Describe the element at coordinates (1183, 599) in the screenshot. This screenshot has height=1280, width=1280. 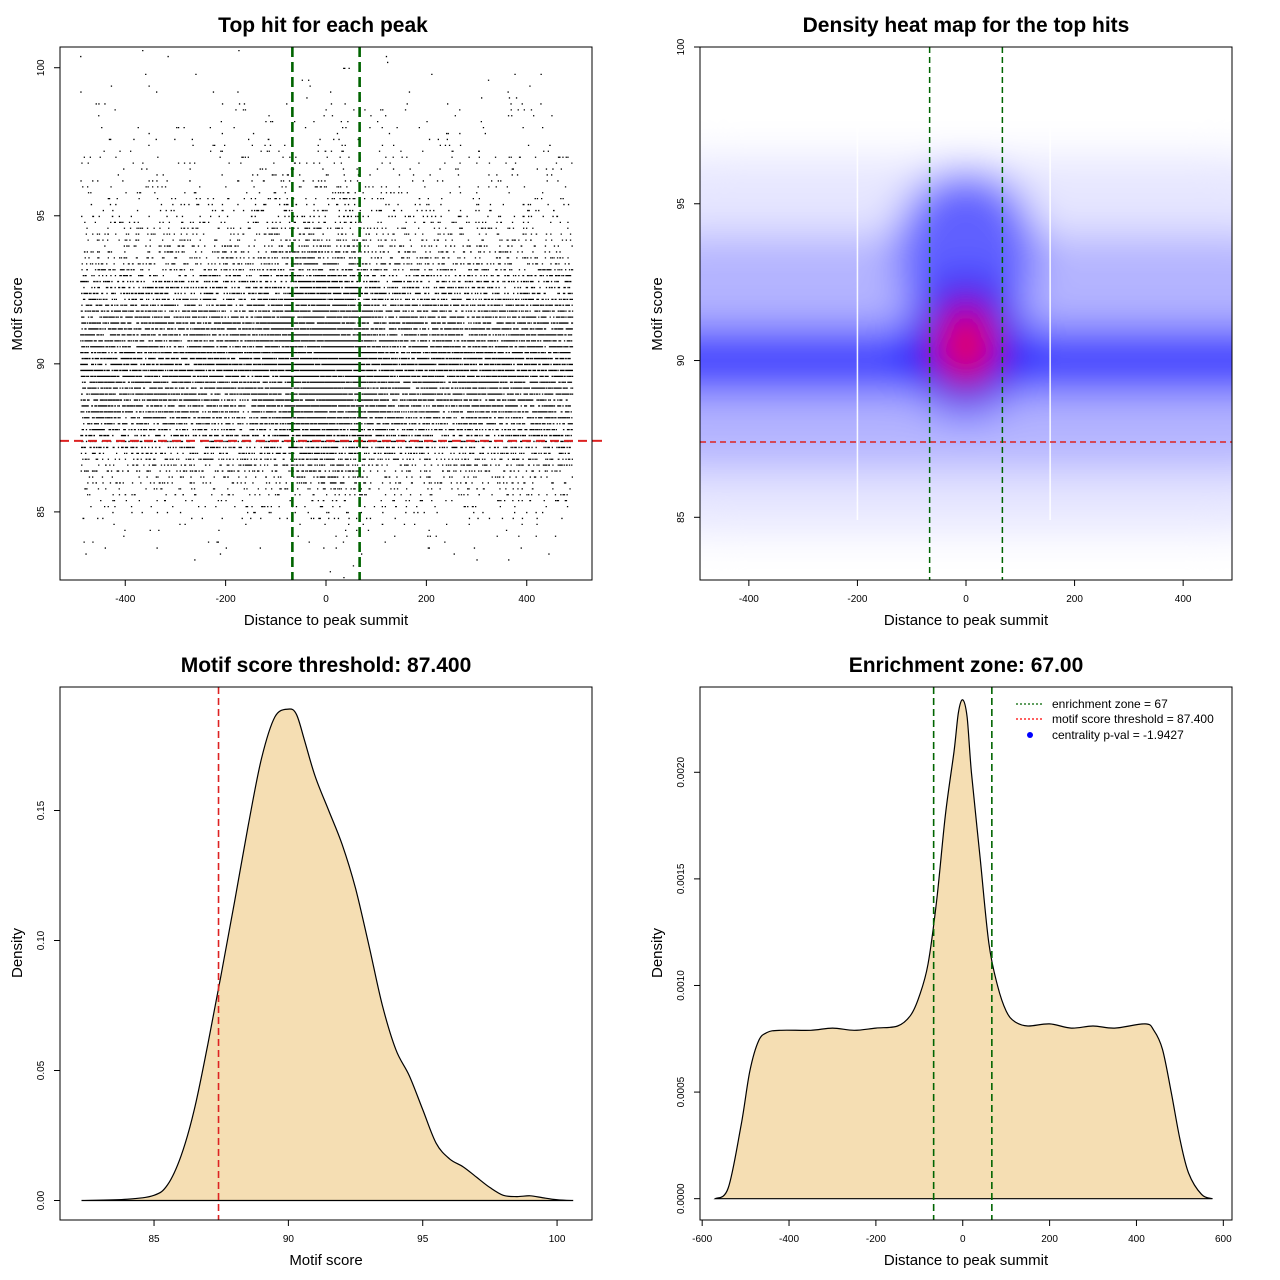
I see `heatmap-x-tick-label: 400` at that location.